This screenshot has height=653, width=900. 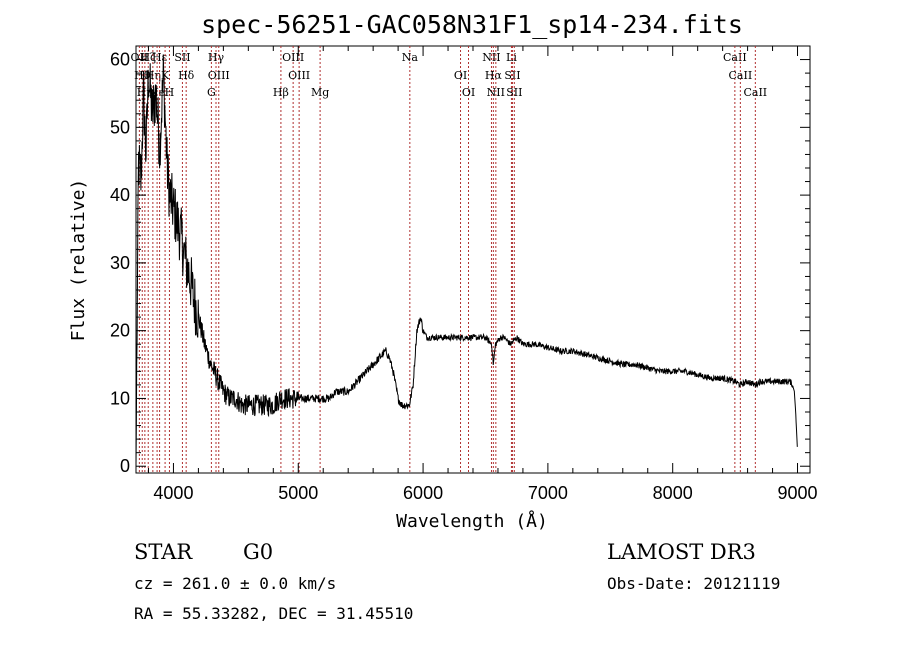 I want to click on object-subclass: G0, so click(x=258, y=552).